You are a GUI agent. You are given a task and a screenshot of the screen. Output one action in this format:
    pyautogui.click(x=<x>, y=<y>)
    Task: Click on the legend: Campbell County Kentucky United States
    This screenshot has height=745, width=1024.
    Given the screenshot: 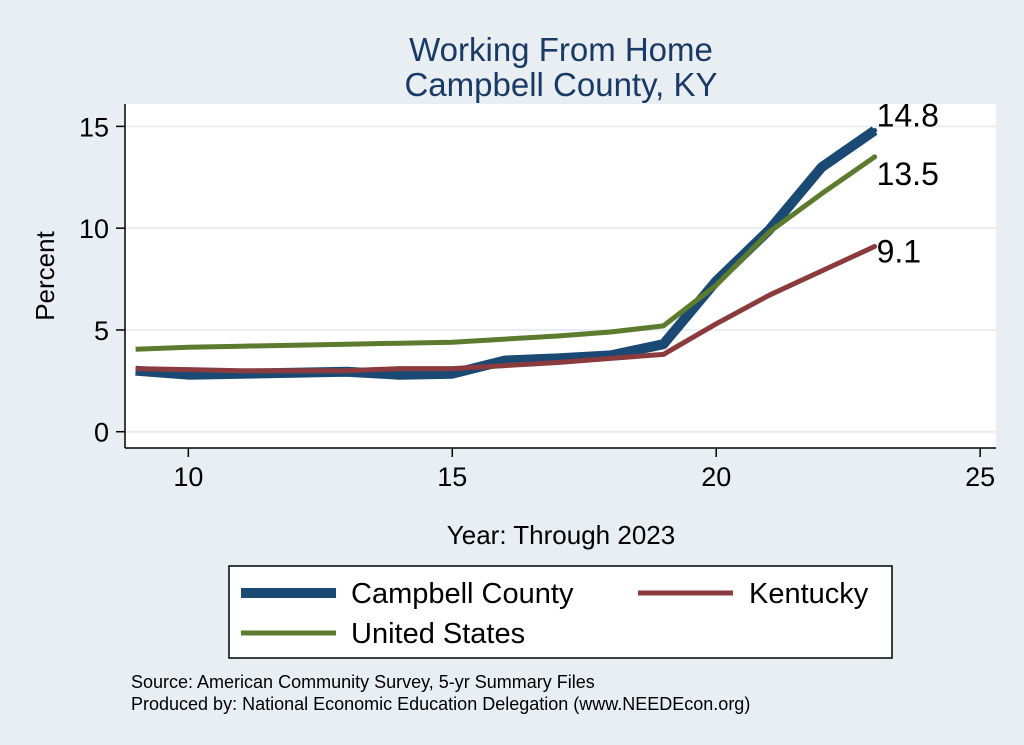 What is the action you would take?
    pyautogui.click(x=560, y=612)
    